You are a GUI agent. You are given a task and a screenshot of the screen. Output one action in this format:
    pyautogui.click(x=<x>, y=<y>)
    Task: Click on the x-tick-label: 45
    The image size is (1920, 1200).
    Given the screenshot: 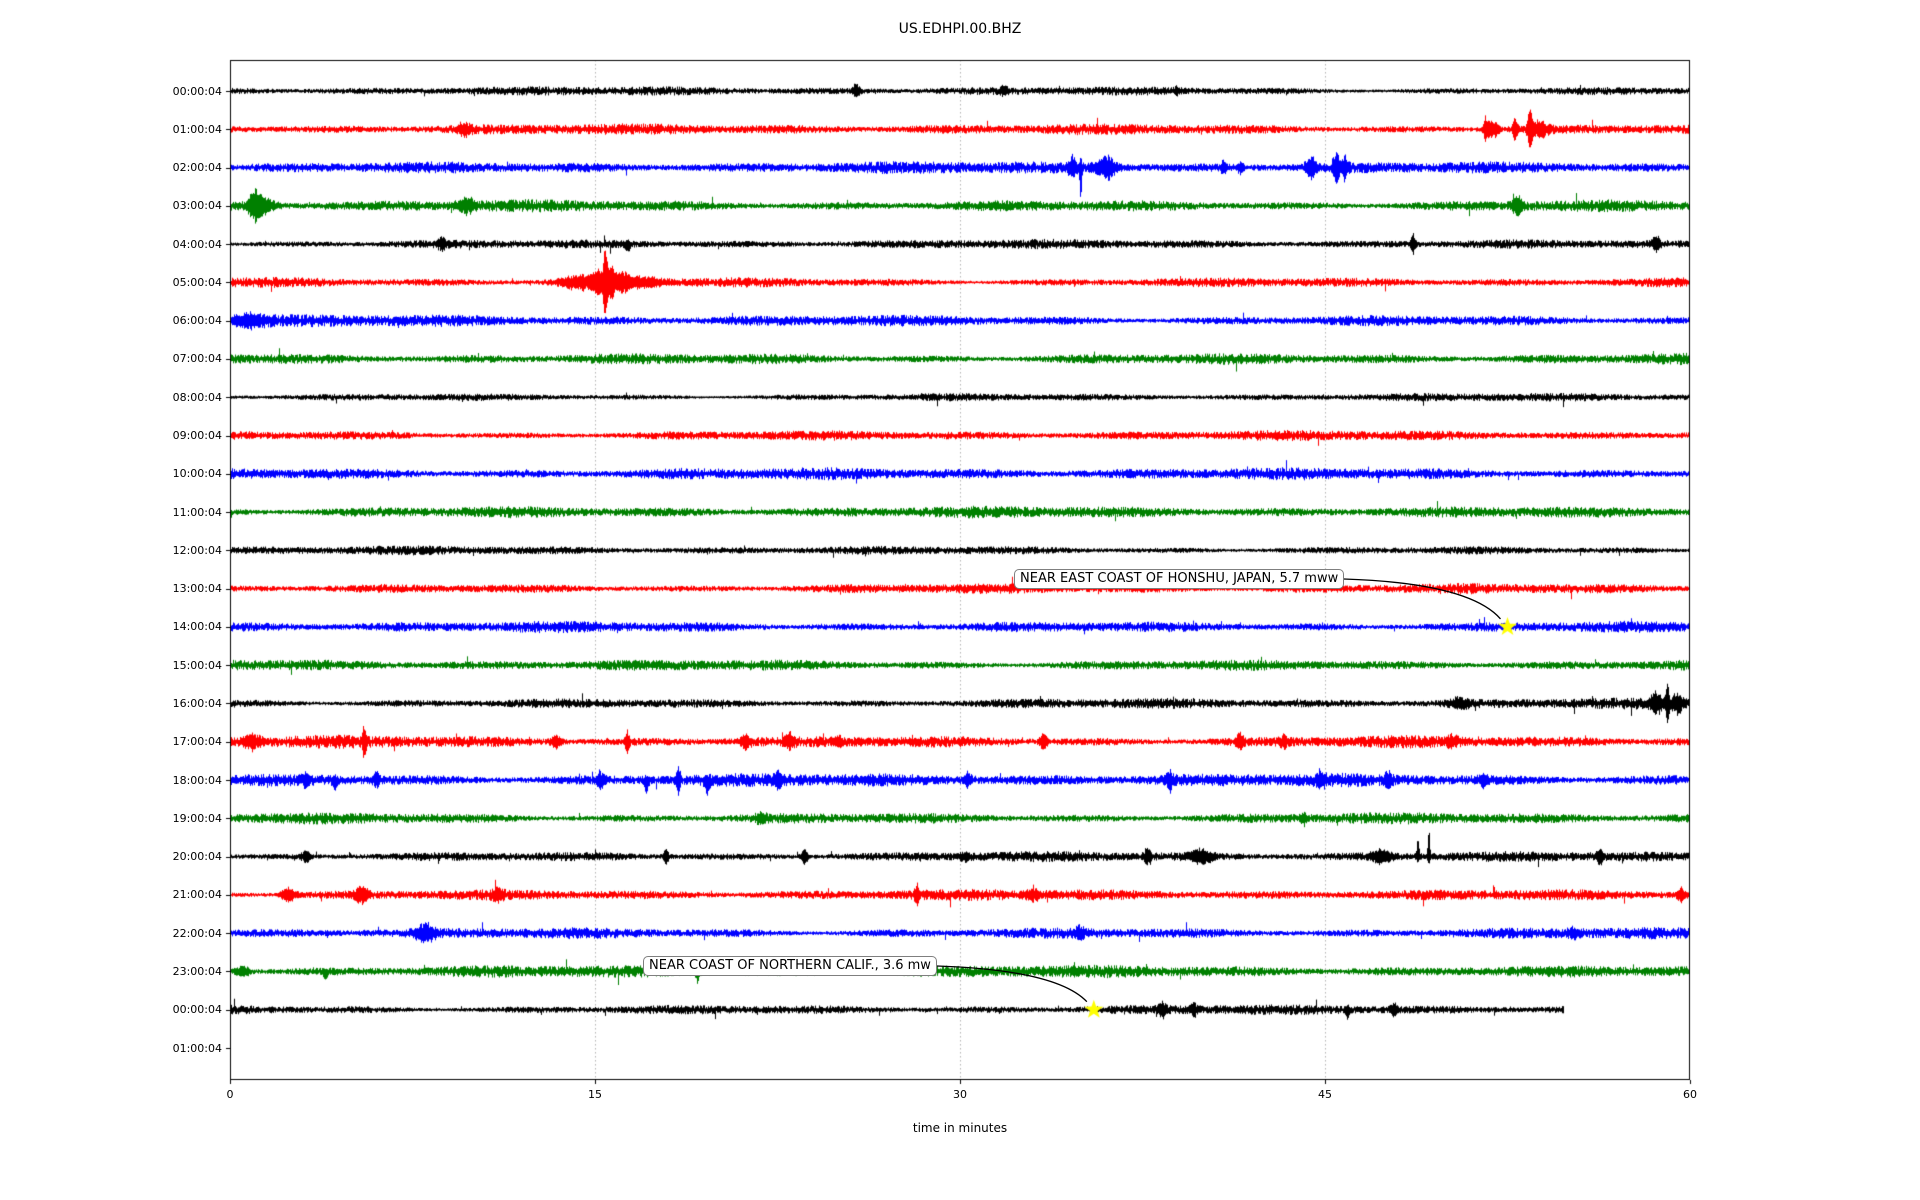 What is the action you would take?
    pyautogui.click(x=1325, y=1094)
    